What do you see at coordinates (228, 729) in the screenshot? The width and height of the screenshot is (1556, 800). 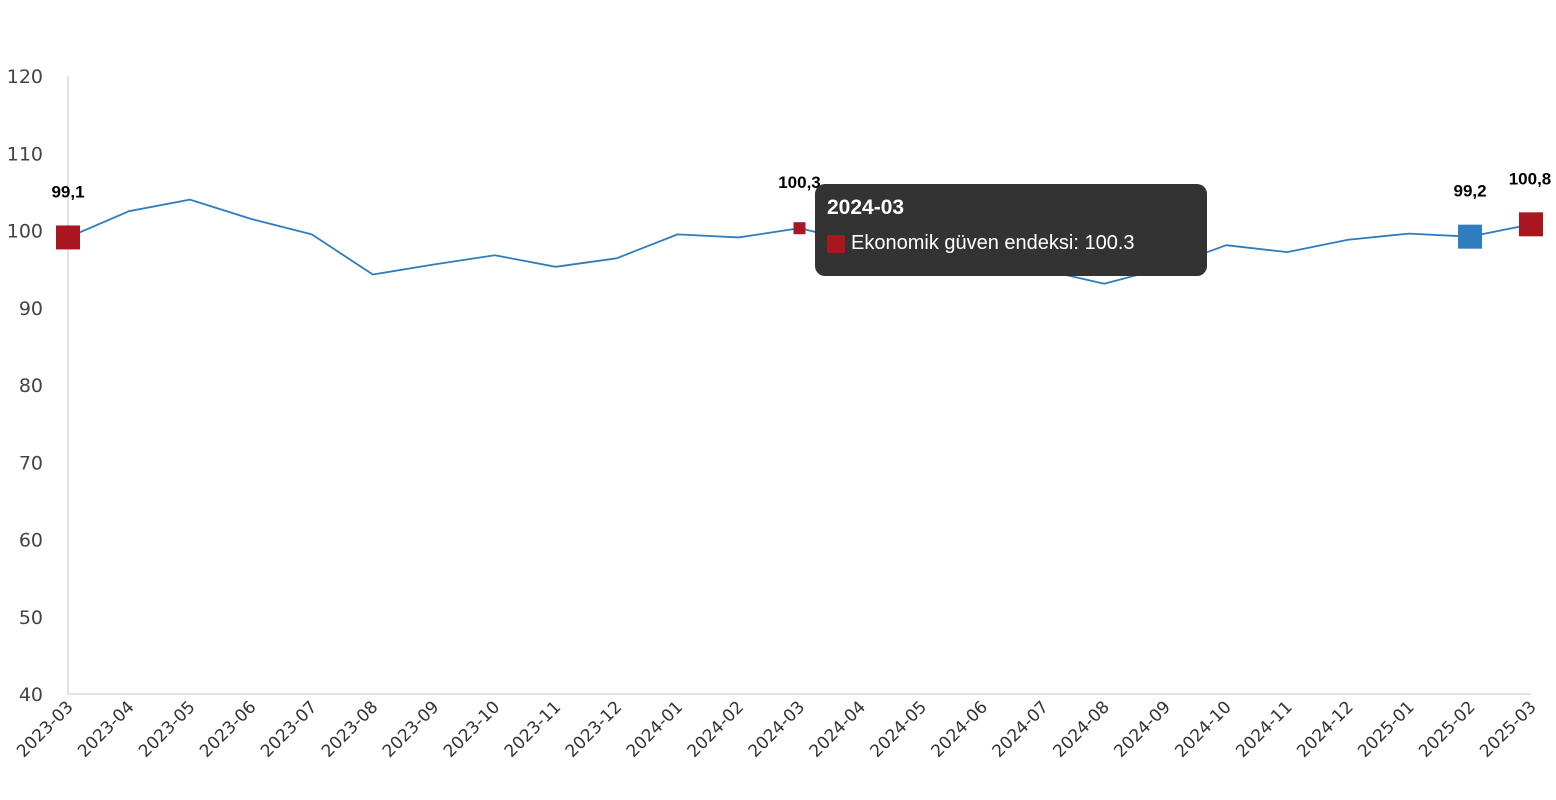 I see `x-tick-label: 2023-06` at bounding box center [228, 729].